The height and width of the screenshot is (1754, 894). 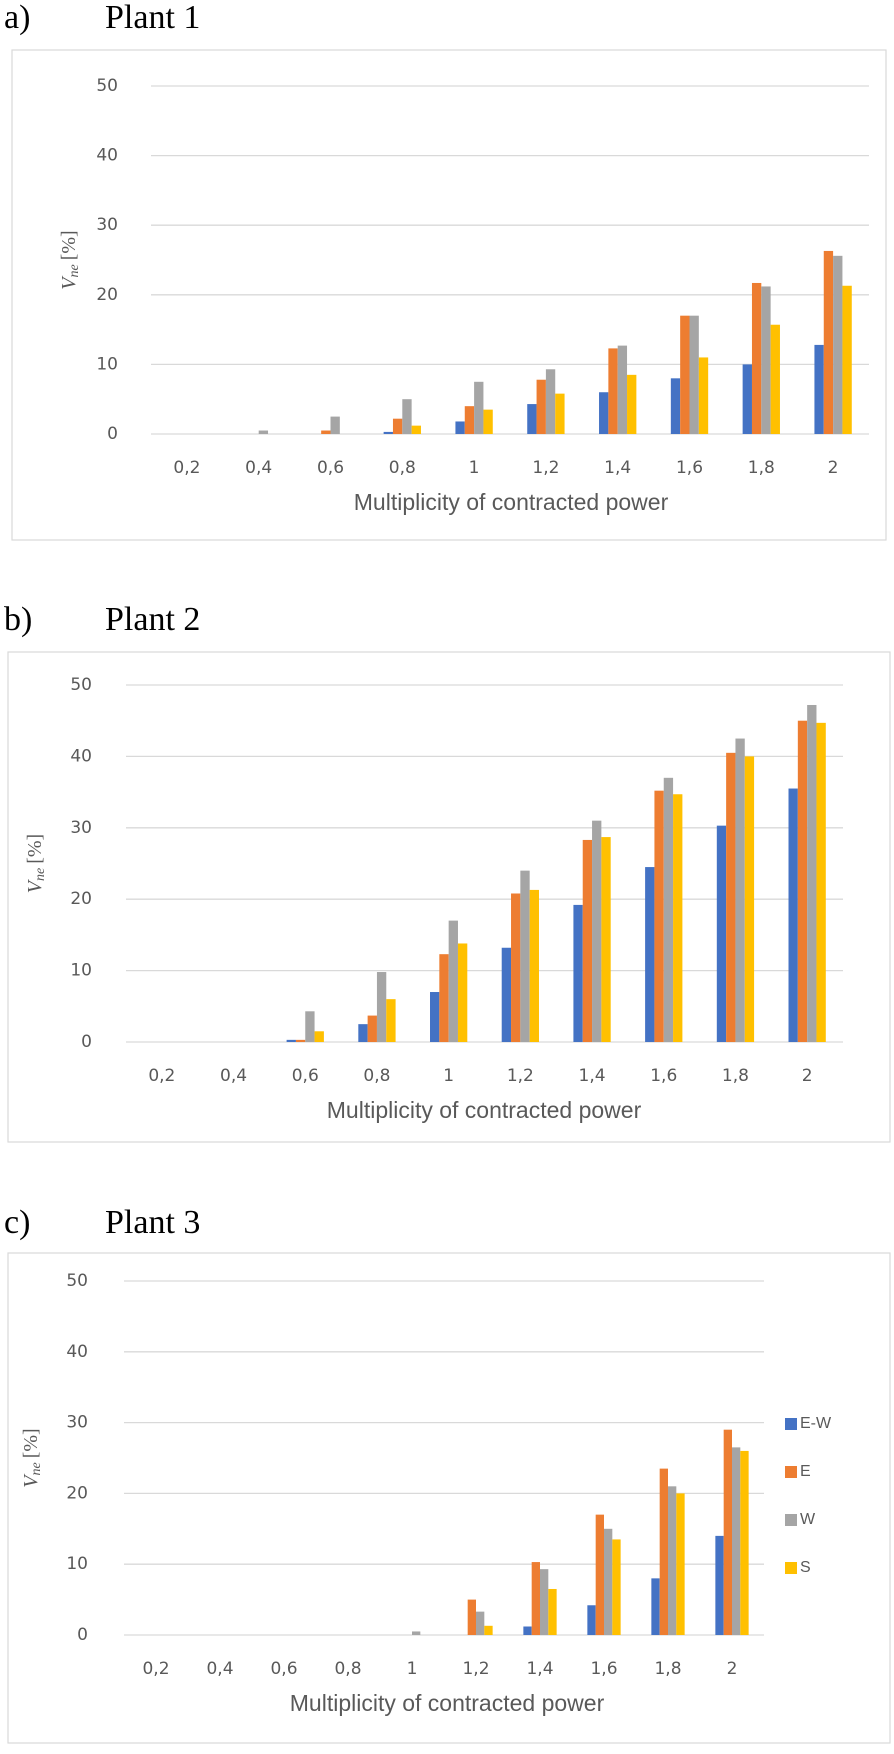 What do you see at coordinates (17, 18) in the screenshot?
I see `panel-label: a)` at bounding box center [17, 18].